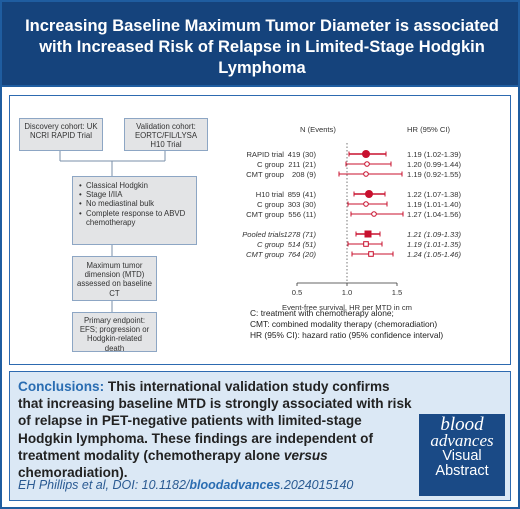 This screenshot has height=509, width=520. What do you see at coordinates (302, 204) in the screenshot?
I see `row-n-events: 303 (30)` at bounding box center [302, 204].